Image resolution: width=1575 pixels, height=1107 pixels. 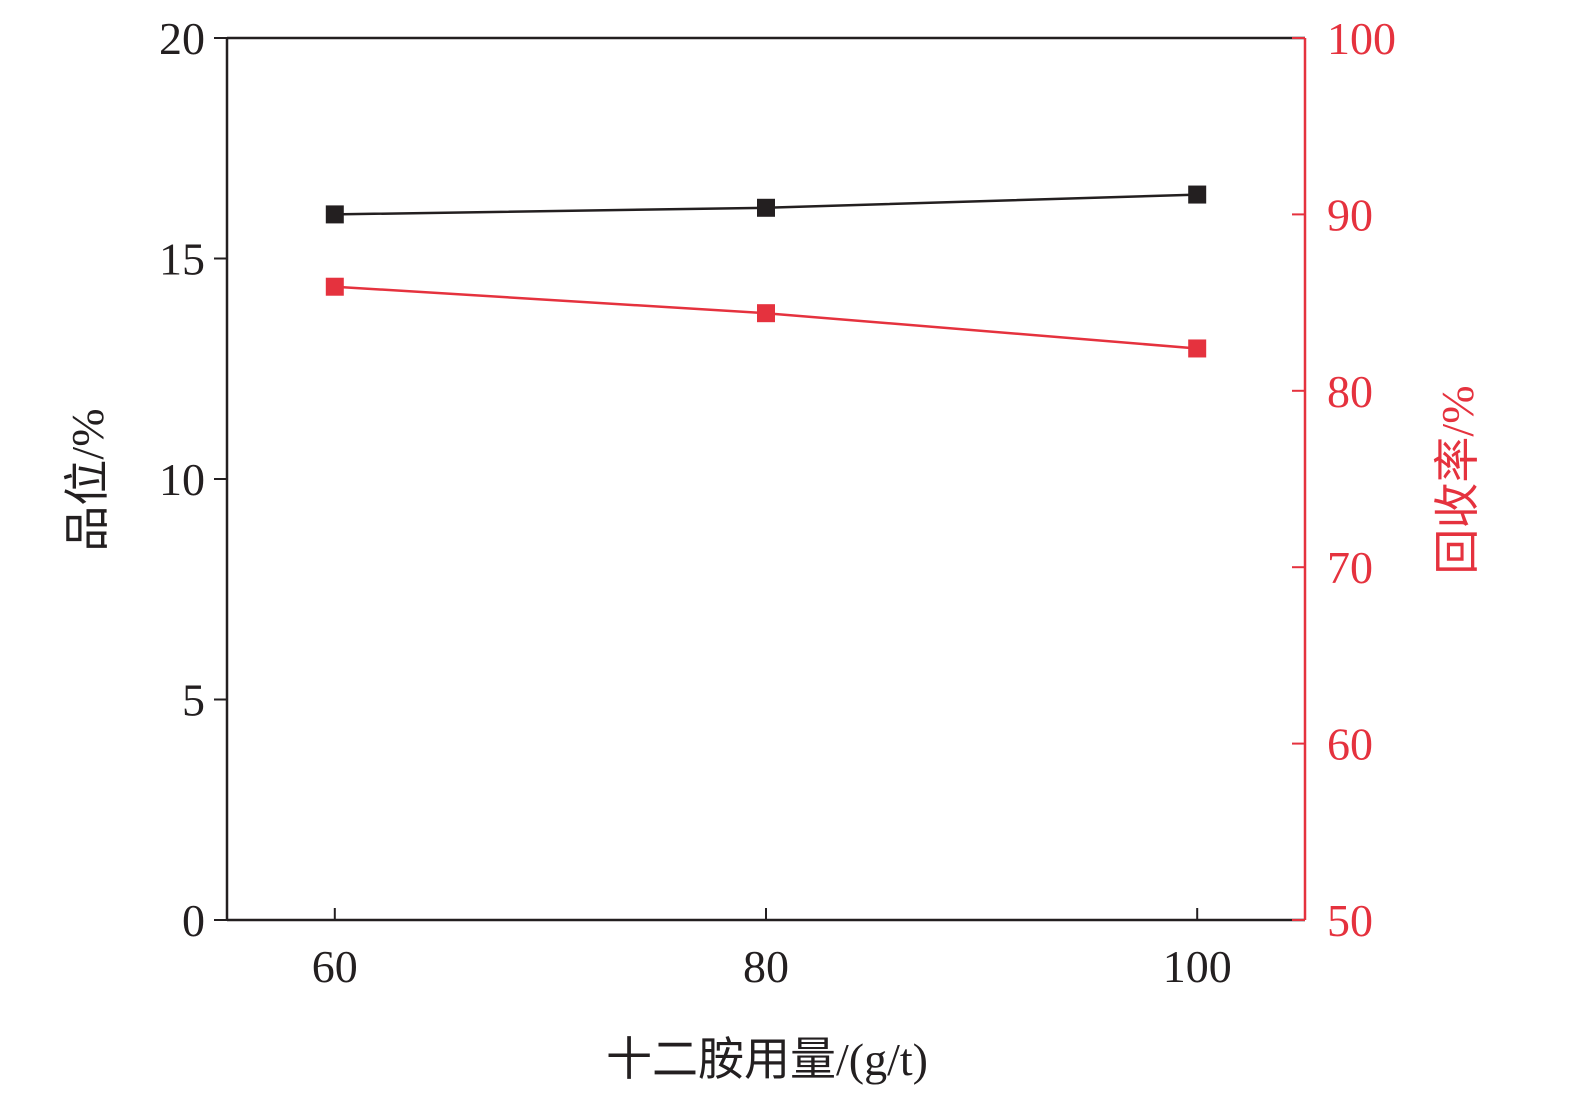 What do you see at coordinates (193, 920) in the screenshot?
I see `y-tick-label: 0` at bounding box center [193, 920].